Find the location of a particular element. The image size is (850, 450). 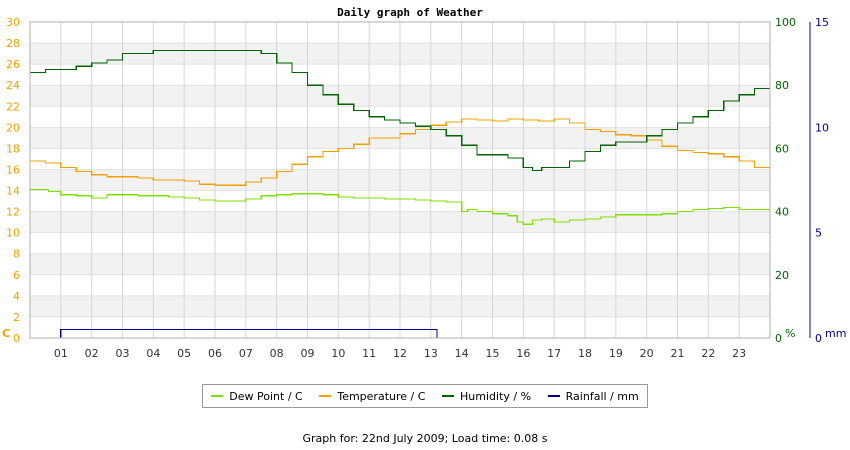

x-tick-label: 03 is located at coordinates (123, 353).